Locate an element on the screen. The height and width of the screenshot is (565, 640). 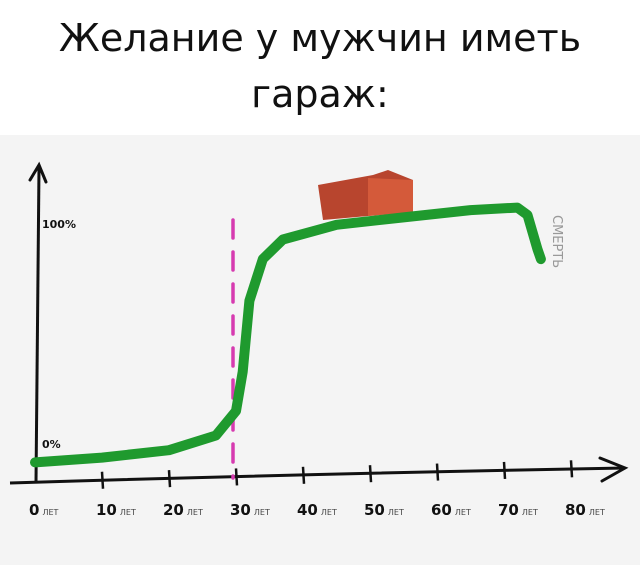
y-label-100: 100% is located at coordinates (59, 224).